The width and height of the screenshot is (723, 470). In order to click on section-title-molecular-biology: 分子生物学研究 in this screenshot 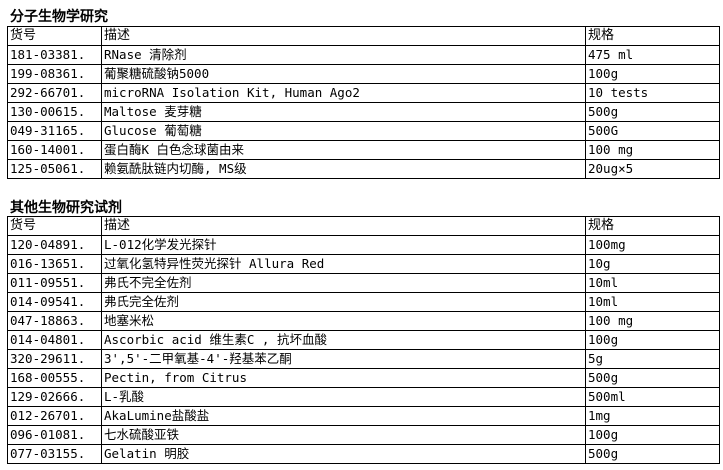, I will do `click(59, 17)`.